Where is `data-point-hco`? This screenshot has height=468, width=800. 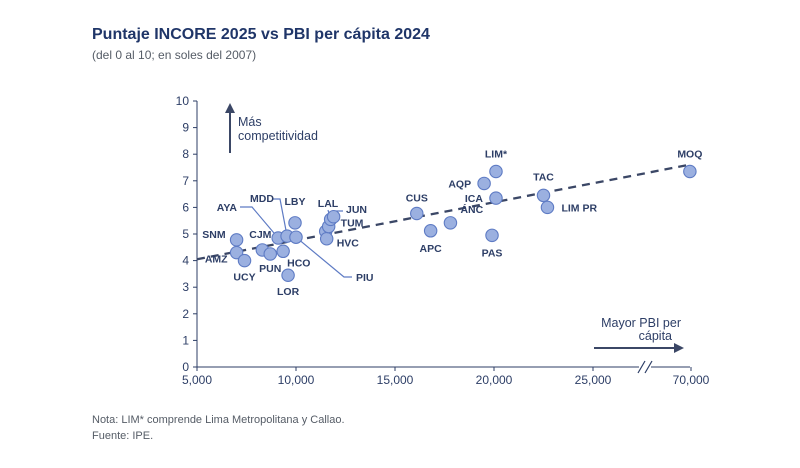 data-point-hco is located at coordinates (283, 251).